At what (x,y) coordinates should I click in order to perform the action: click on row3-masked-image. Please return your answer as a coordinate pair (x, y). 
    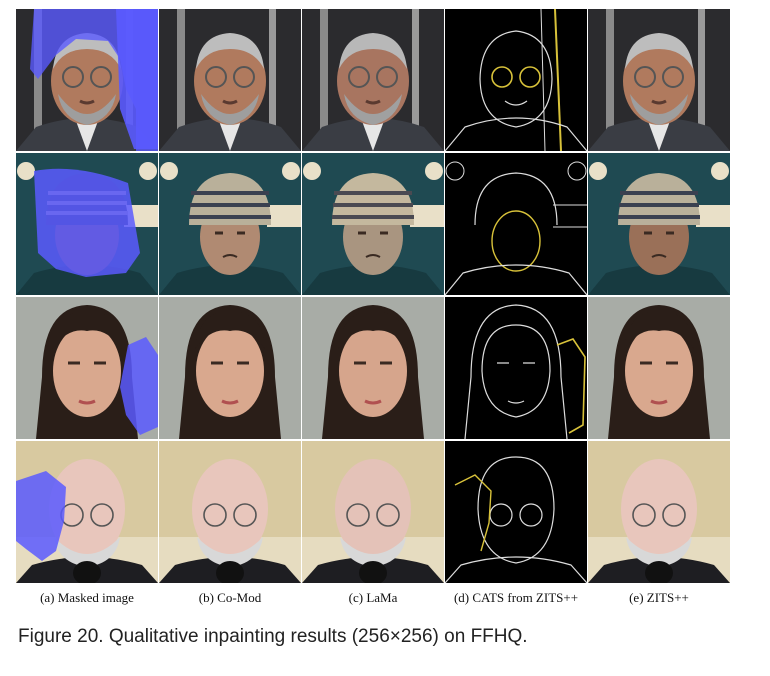
    Looking at the image, I should click on (87, 368).